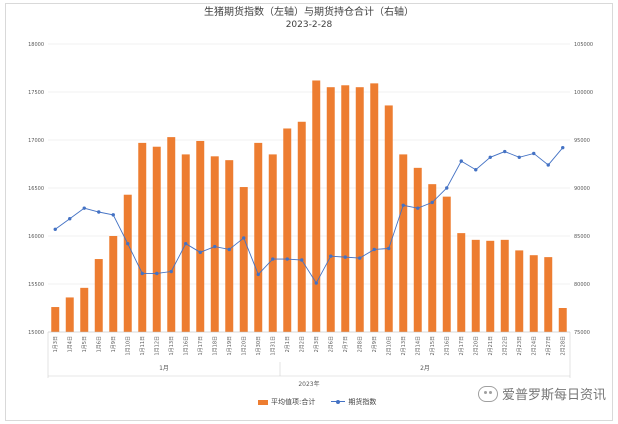 This screenshot has height=424, width=618. Describe the element at coordinates (230, 346) in the screenshot. I see `x-tick-label: 1月19日` at that location.